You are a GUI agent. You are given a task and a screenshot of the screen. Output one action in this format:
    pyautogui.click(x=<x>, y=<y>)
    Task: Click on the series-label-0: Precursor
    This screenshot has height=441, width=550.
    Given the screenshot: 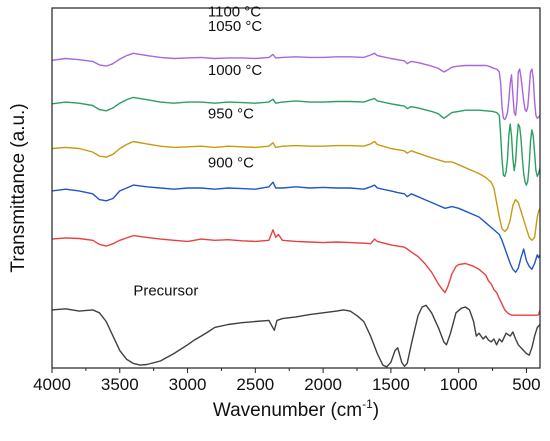 What is the action you would take?
    pyautogui.click(x=165, y=290)
    